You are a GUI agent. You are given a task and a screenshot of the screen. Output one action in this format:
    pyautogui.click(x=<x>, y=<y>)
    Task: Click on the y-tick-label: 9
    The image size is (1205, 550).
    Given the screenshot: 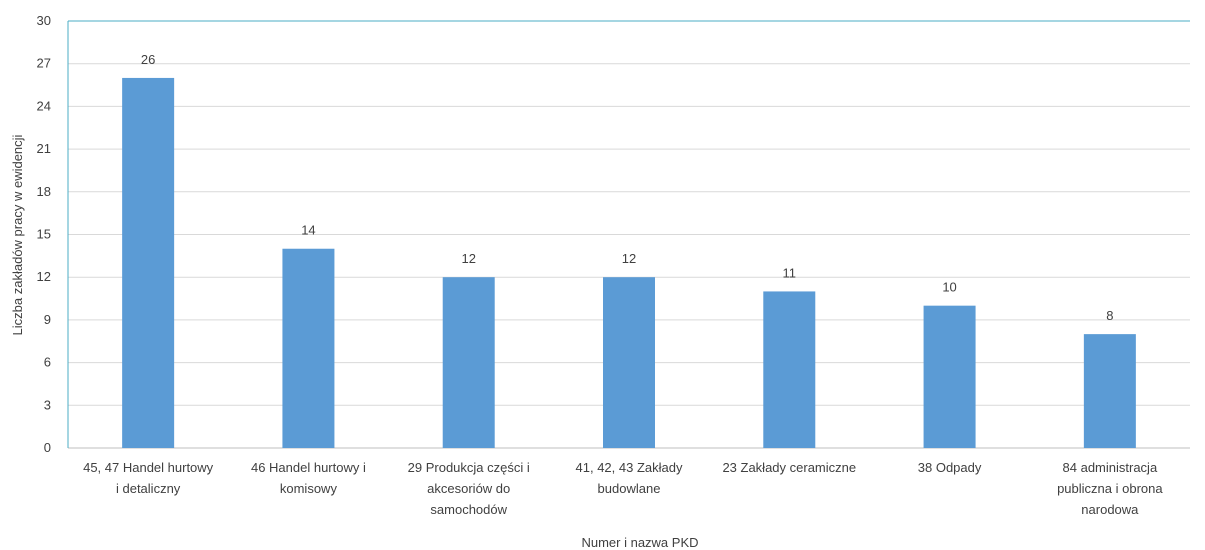 What is the action you would take?
    pyautogui.click(x=47, y=319)
    